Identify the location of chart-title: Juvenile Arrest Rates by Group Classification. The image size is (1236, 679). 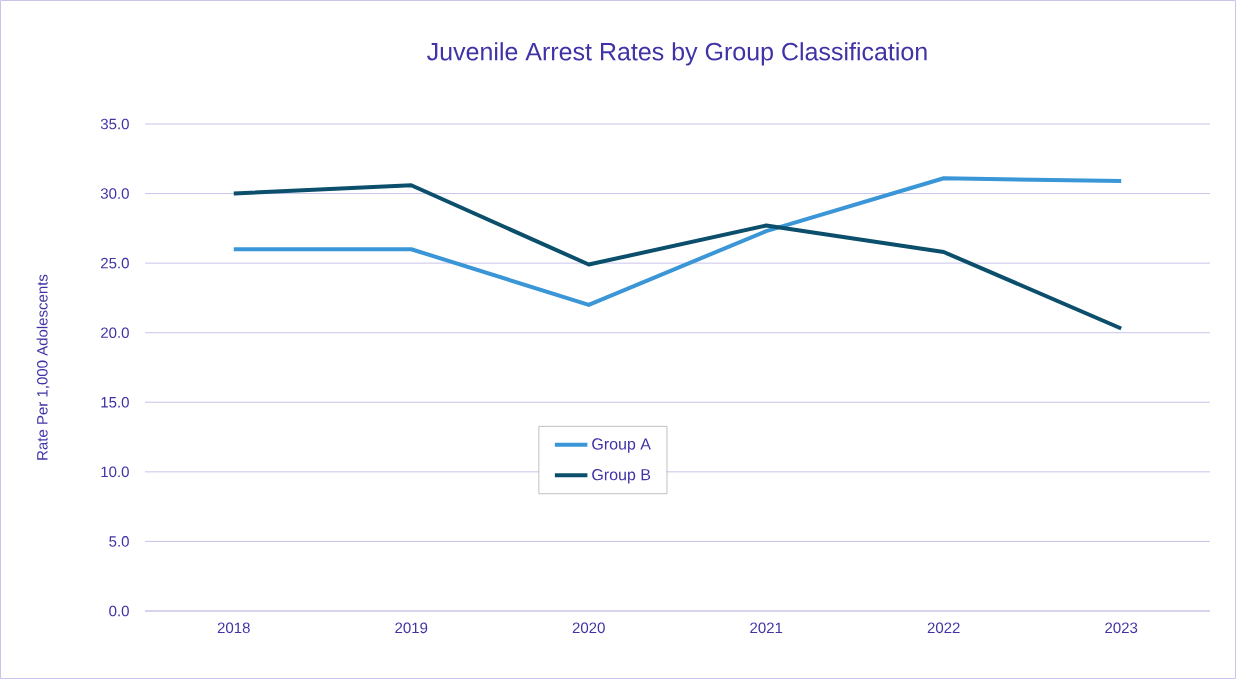
(677, 54).